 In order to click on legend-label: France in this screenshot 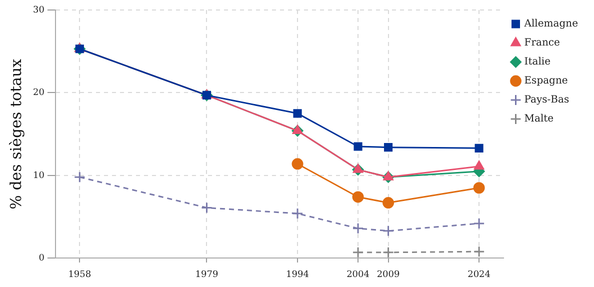, I will do `click(542, 43)`.